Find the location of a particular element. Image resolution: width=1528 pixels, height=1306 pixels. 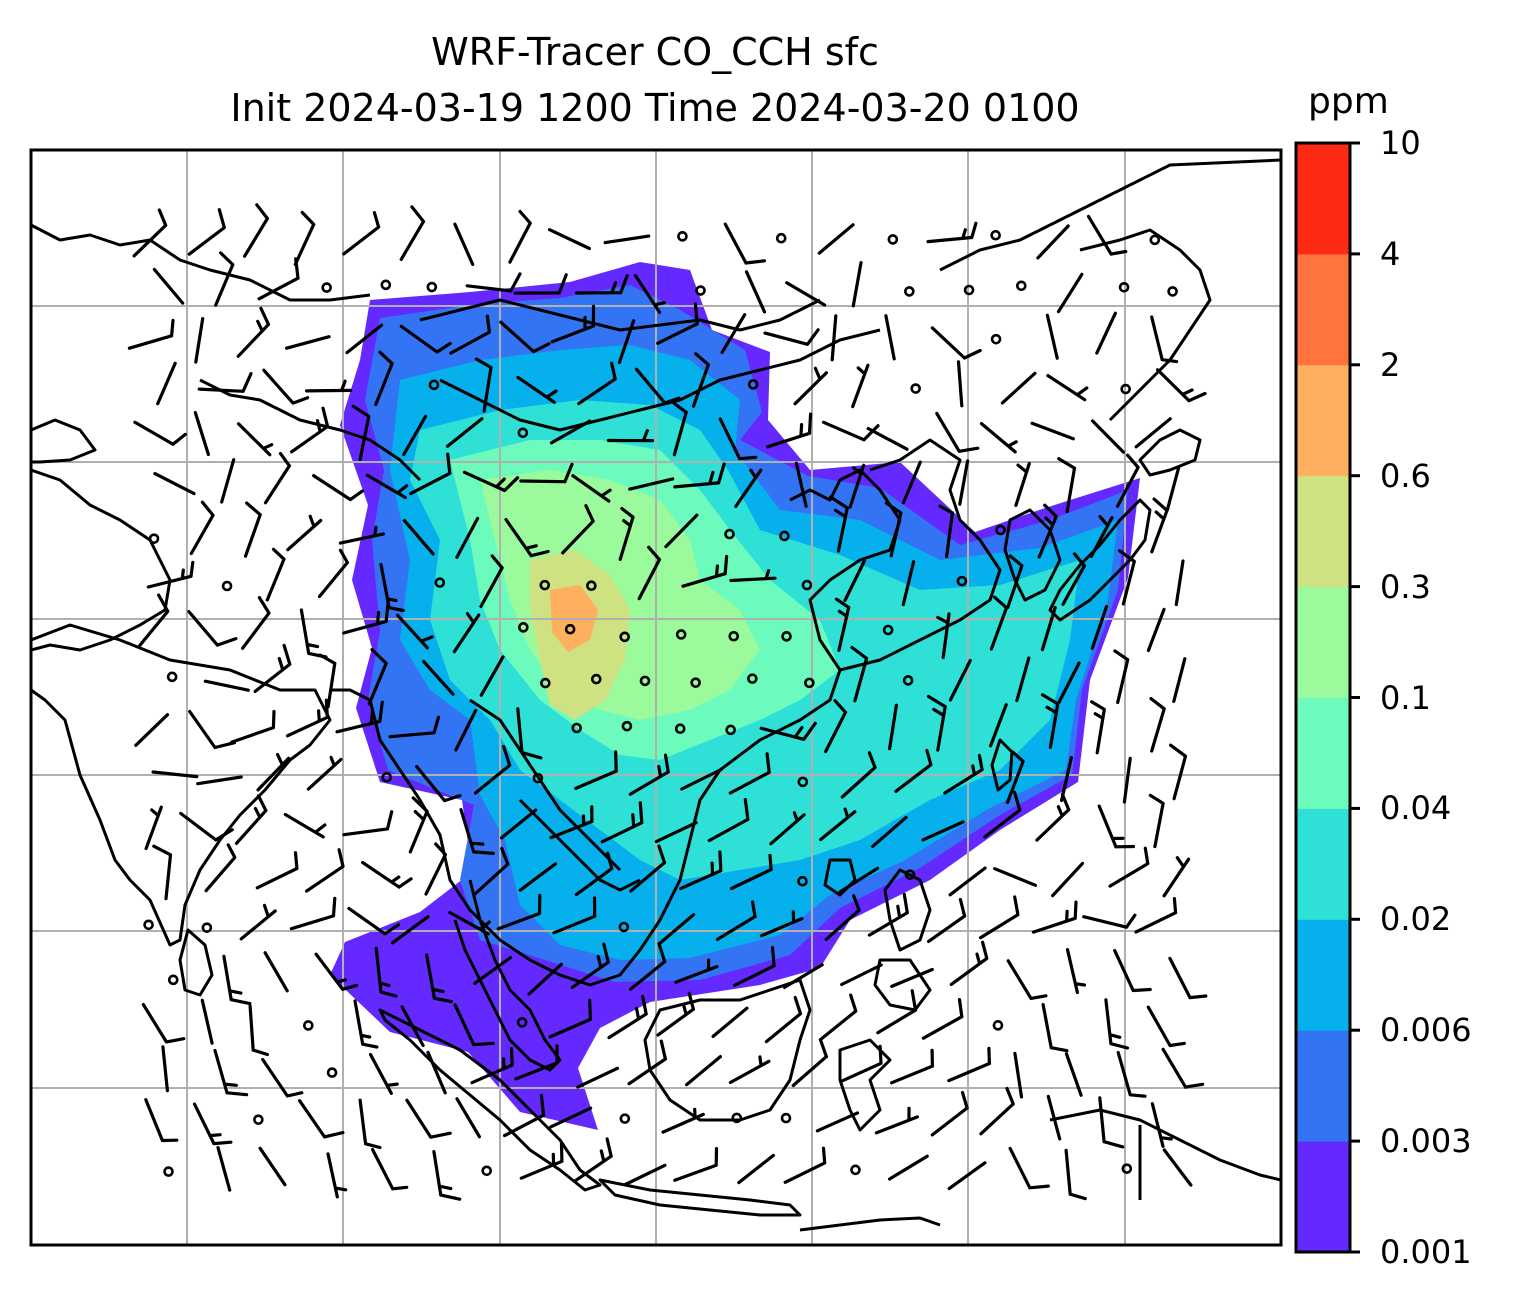

border-northern is located at coordinates (201, 262).